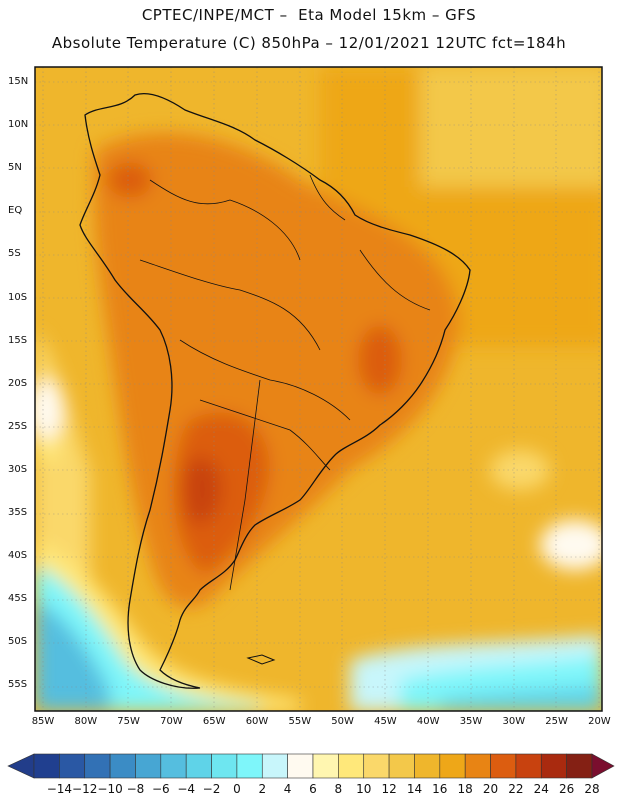  Describe the element at coordinates (186, 789) in the screenshot. I see `colorbar-label: −4` at that location.